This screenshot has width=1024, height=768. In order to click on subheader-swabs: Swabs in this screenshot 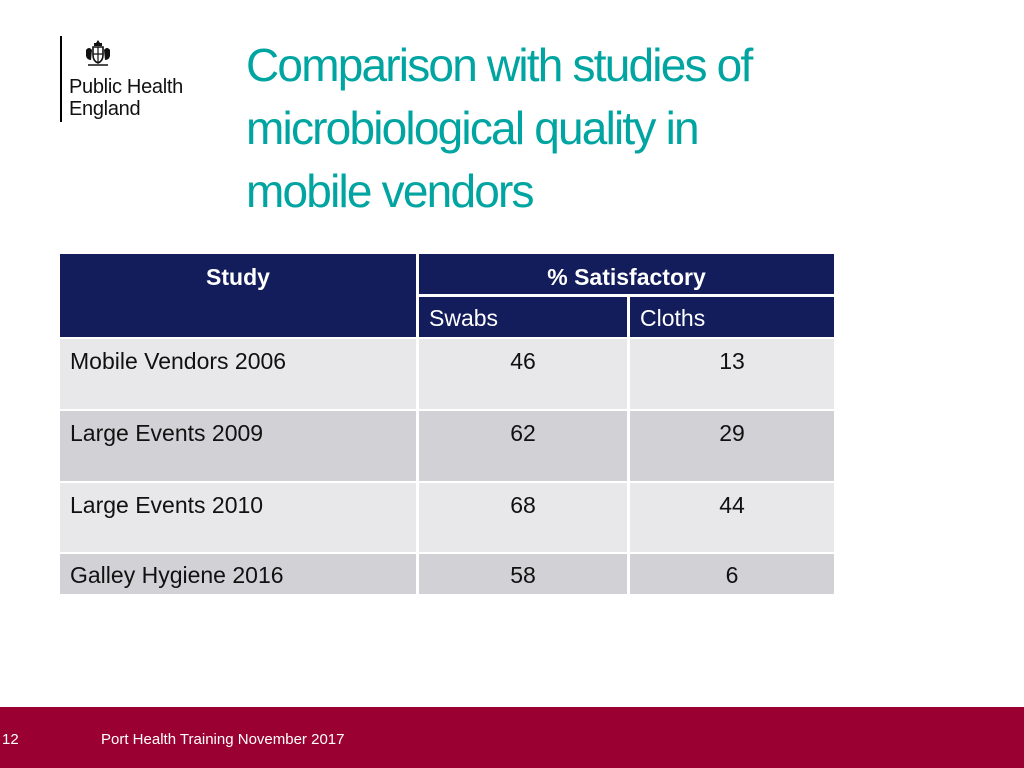, I will do `click(523, 317)`.